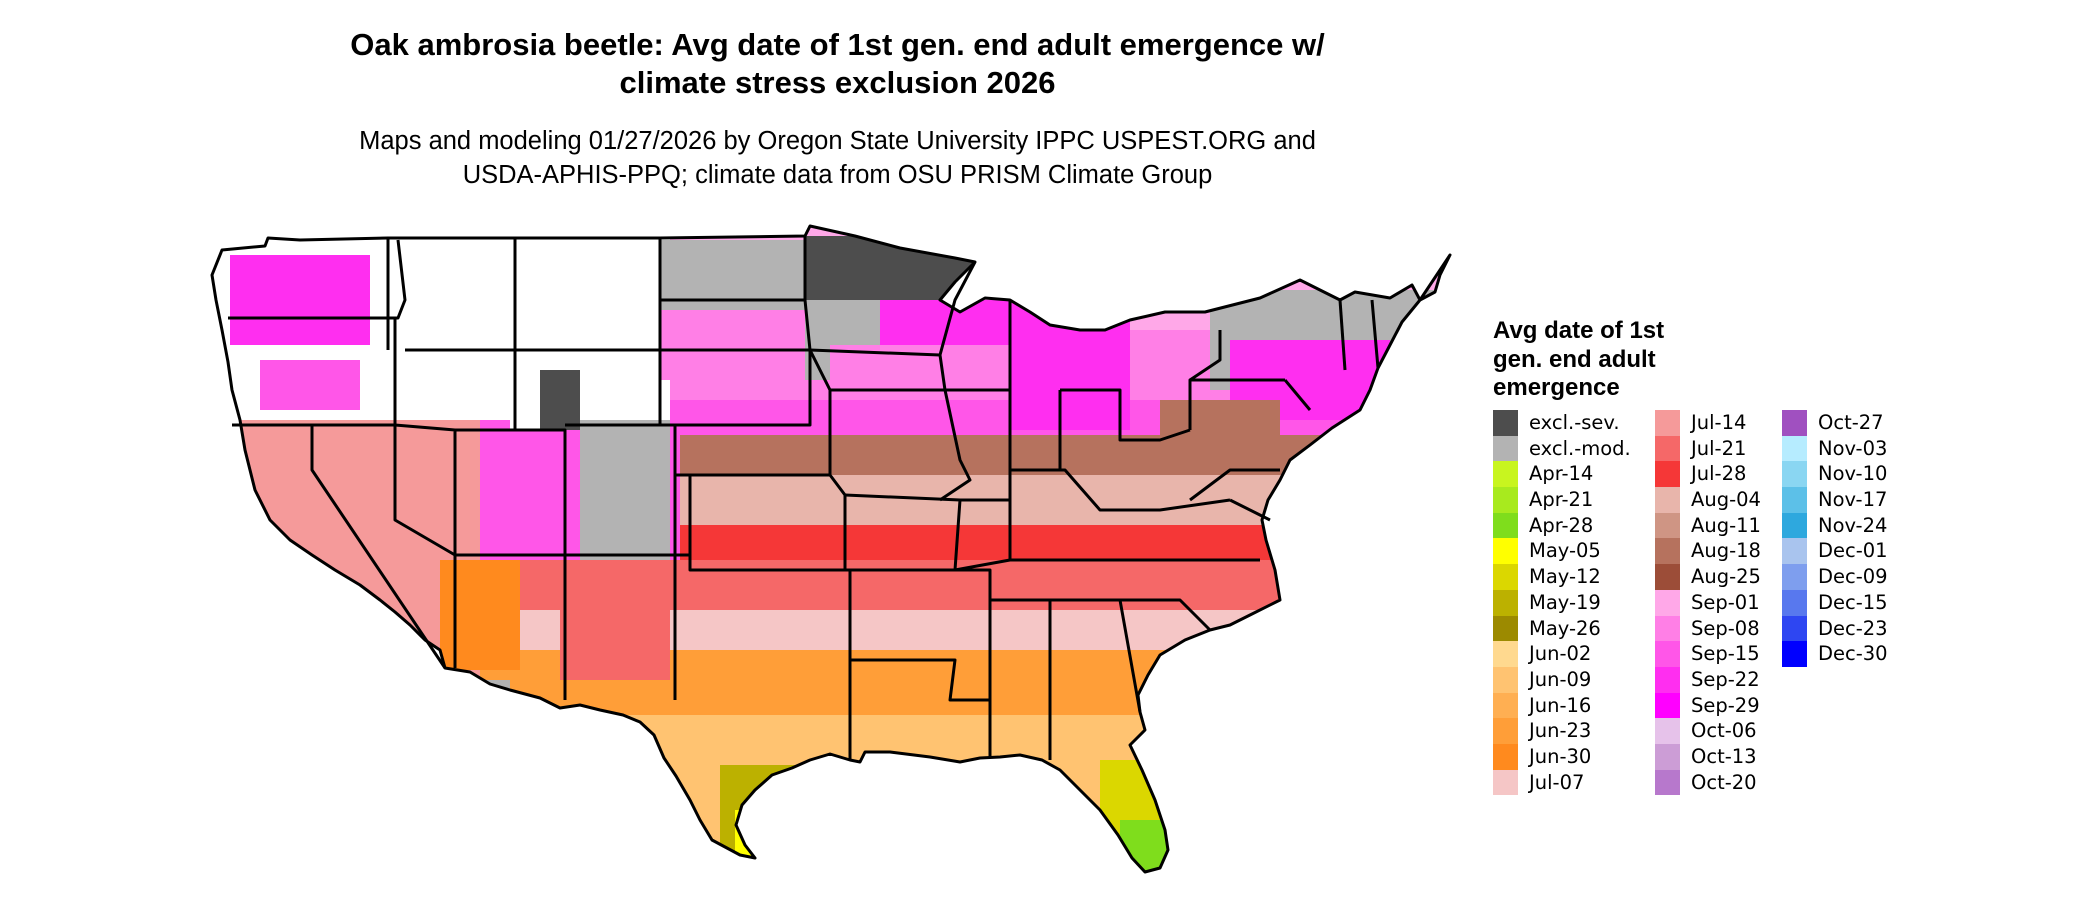 The height and width of the screenshot is (897, 2100). Describe the element at coordinates (1573, 474) in the screenshot. I see `legend-item: Apr-14` at that location.